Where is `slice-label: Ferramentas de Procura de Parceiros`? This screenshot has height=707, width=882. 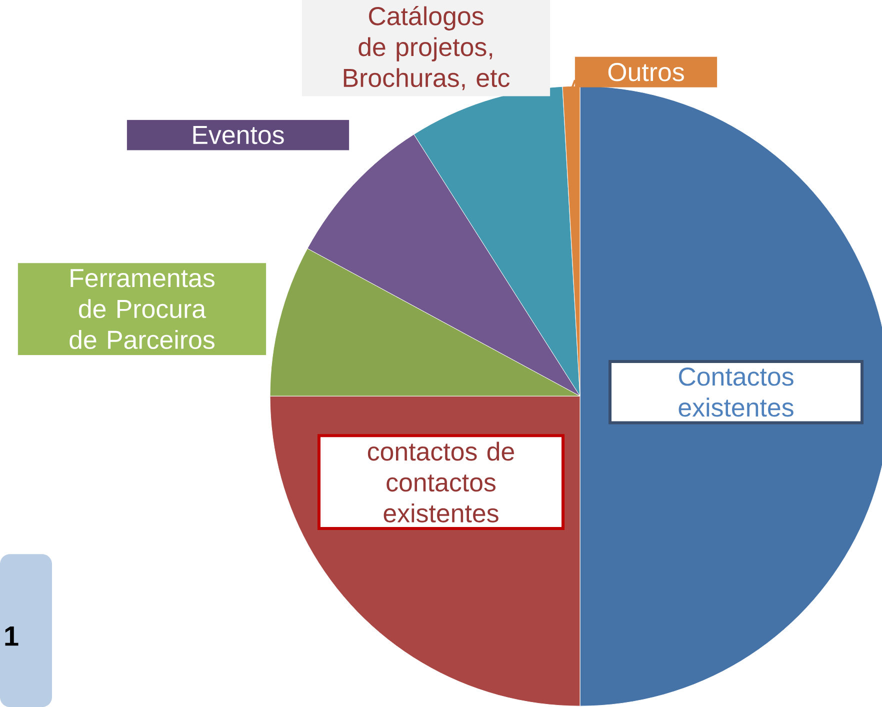 slice-label: Ferramentas de Procura de Parceiros is located at coordinates (142, 309).